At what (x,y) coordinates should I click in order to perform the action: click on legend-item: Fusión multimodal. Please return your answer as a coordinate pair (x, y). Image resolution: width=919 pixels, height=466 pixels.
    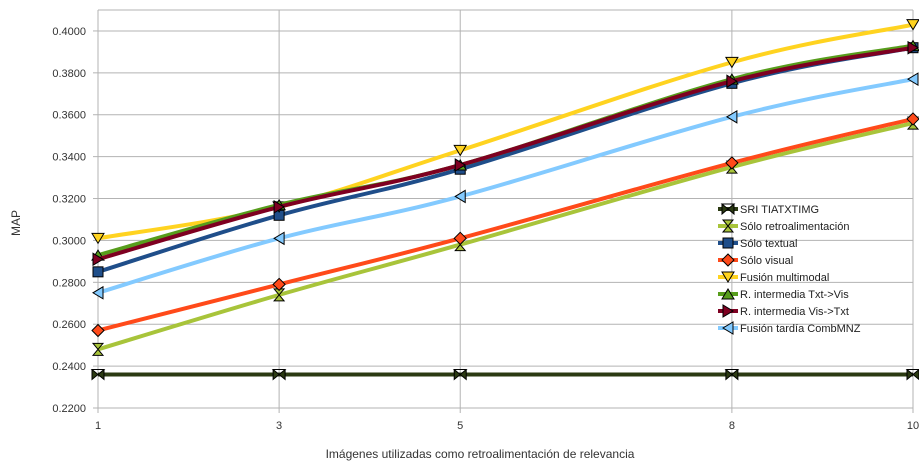
    Looking at the image, I should click on (773, 277).